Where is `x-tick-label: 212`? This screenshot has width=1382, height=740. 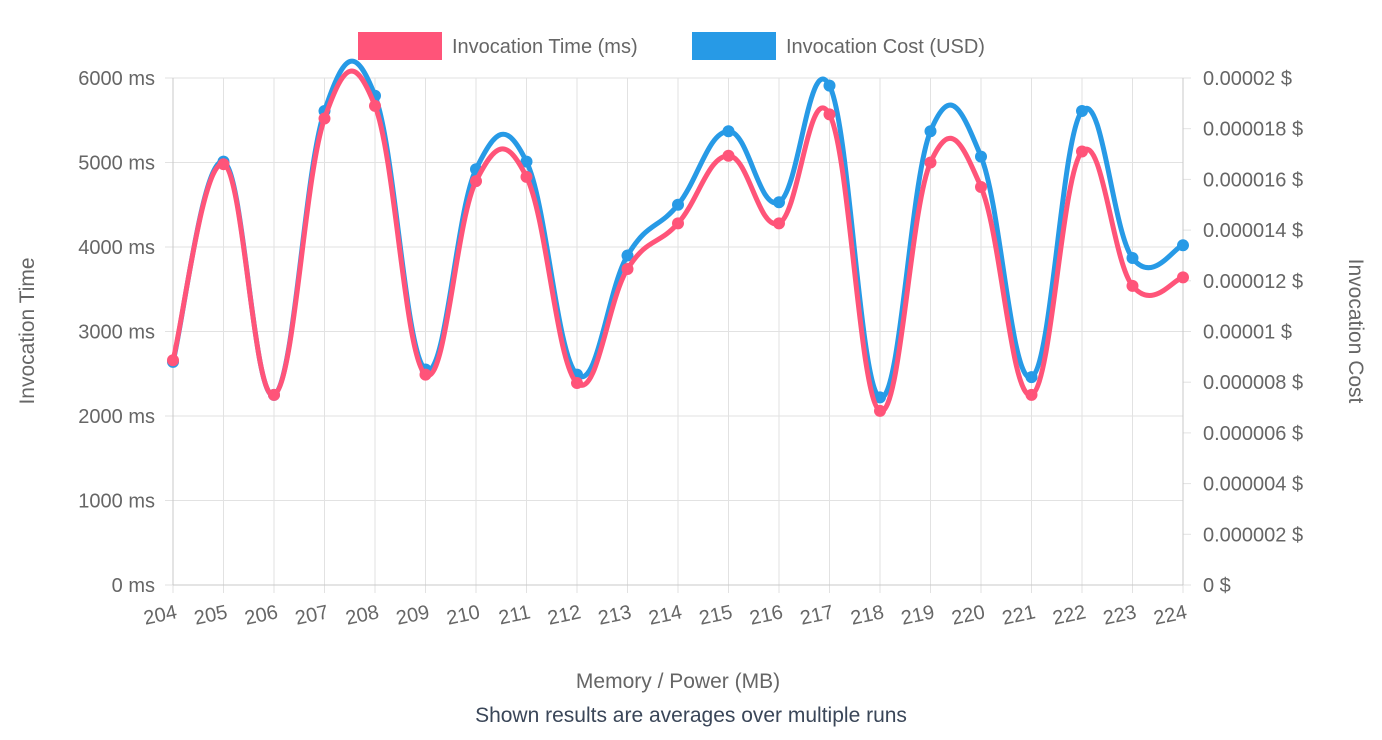 x-tick-label: 212 is located at coordinates (564, 615).